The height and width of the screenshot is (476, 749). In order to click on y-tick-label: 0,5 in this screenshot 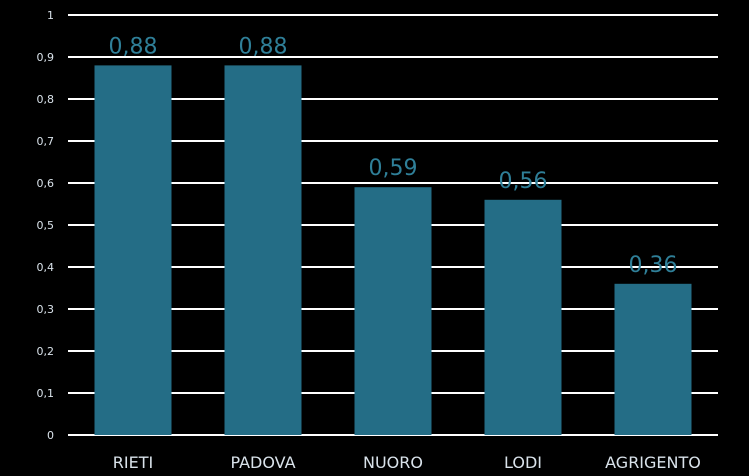, I will do `click(46, 225)`.